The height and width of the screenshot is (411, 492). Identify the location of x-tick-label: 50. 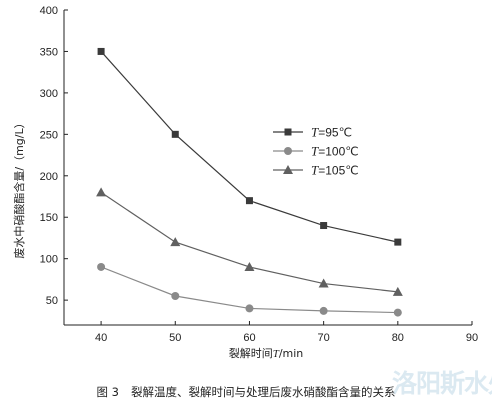
(175, 338).